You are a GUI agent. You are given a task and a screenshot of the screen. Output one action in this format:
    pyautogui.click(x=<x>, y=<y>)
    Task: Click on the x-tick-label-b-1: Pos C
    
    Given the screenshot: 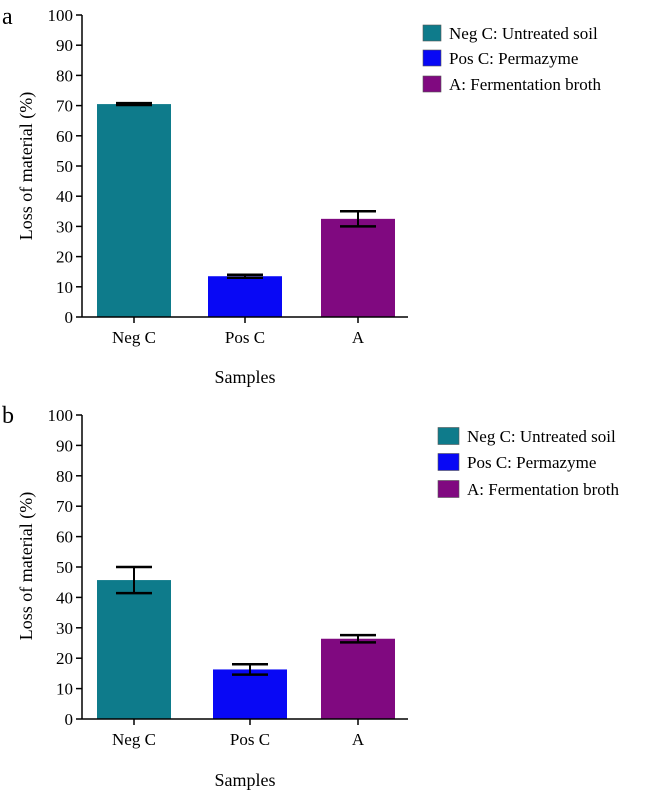 What is the action you would take?
    pyautogui.click(x=250, y=739)
    